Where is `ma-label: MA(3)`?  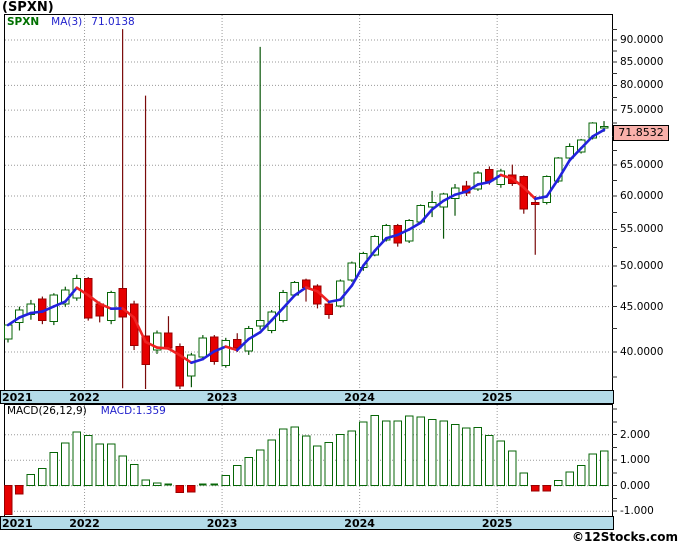 ma-label: MA(3) is located at coordinates (67, 22).